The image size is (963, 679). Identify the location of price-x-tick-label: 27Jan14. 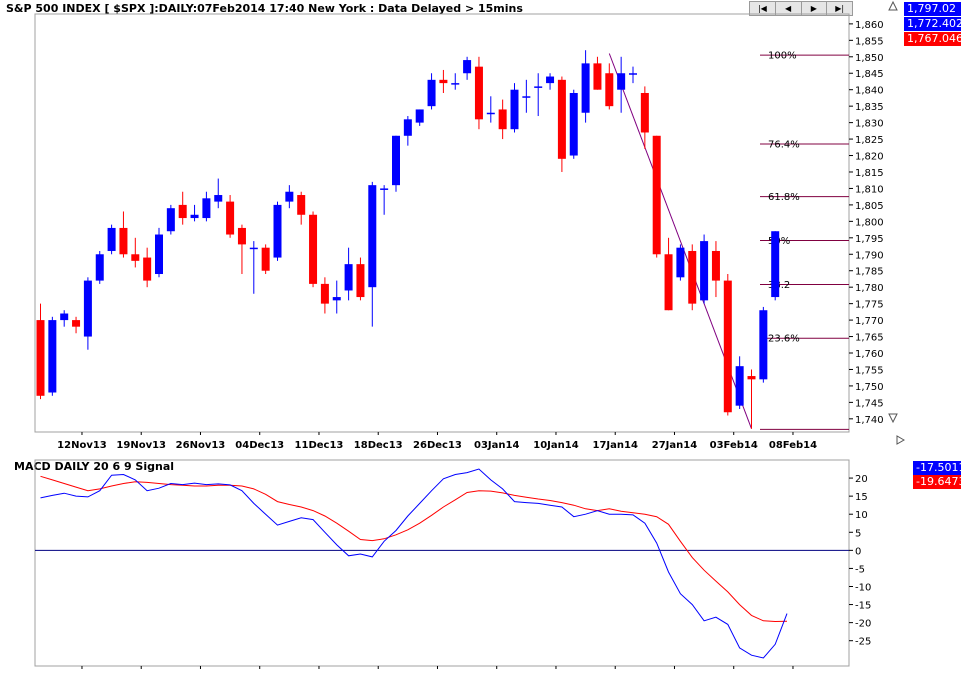
(674, 445).